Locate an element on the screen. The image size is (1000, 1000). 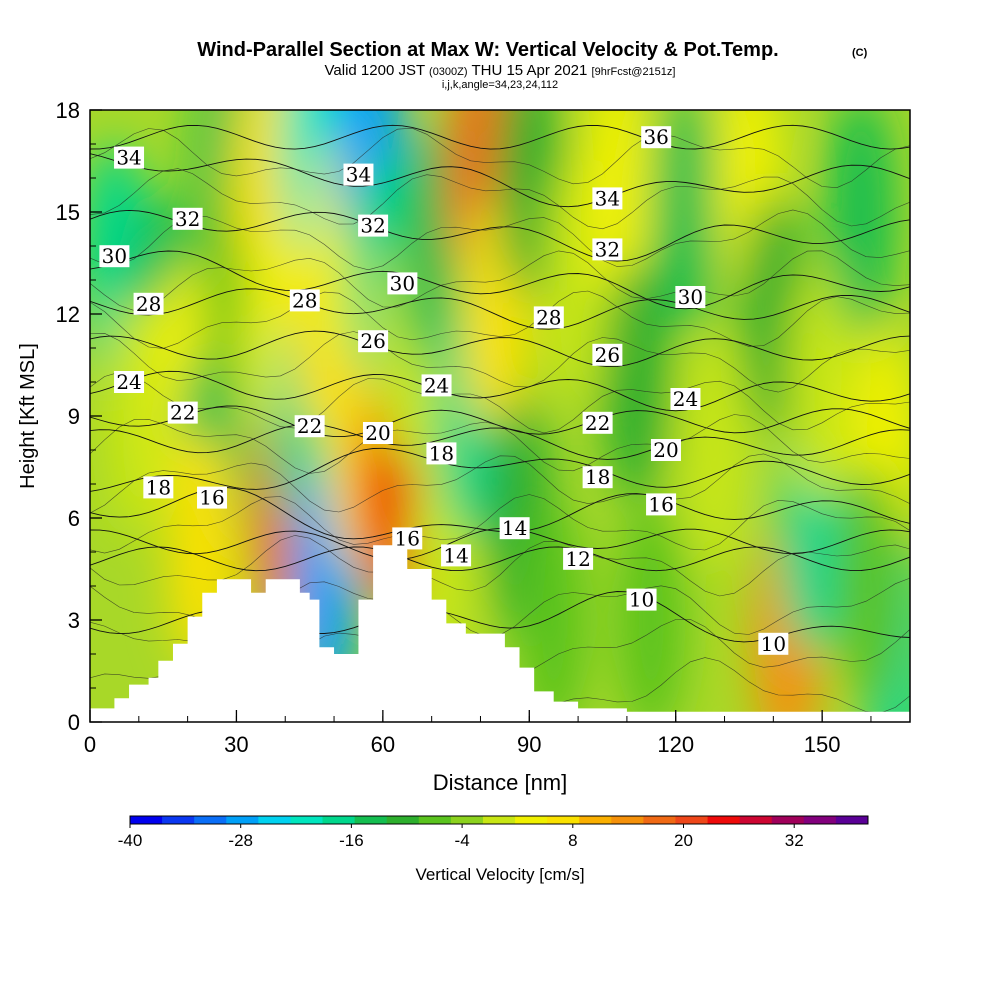
y-tick-label: 0 is located at coordinates (74, 722).